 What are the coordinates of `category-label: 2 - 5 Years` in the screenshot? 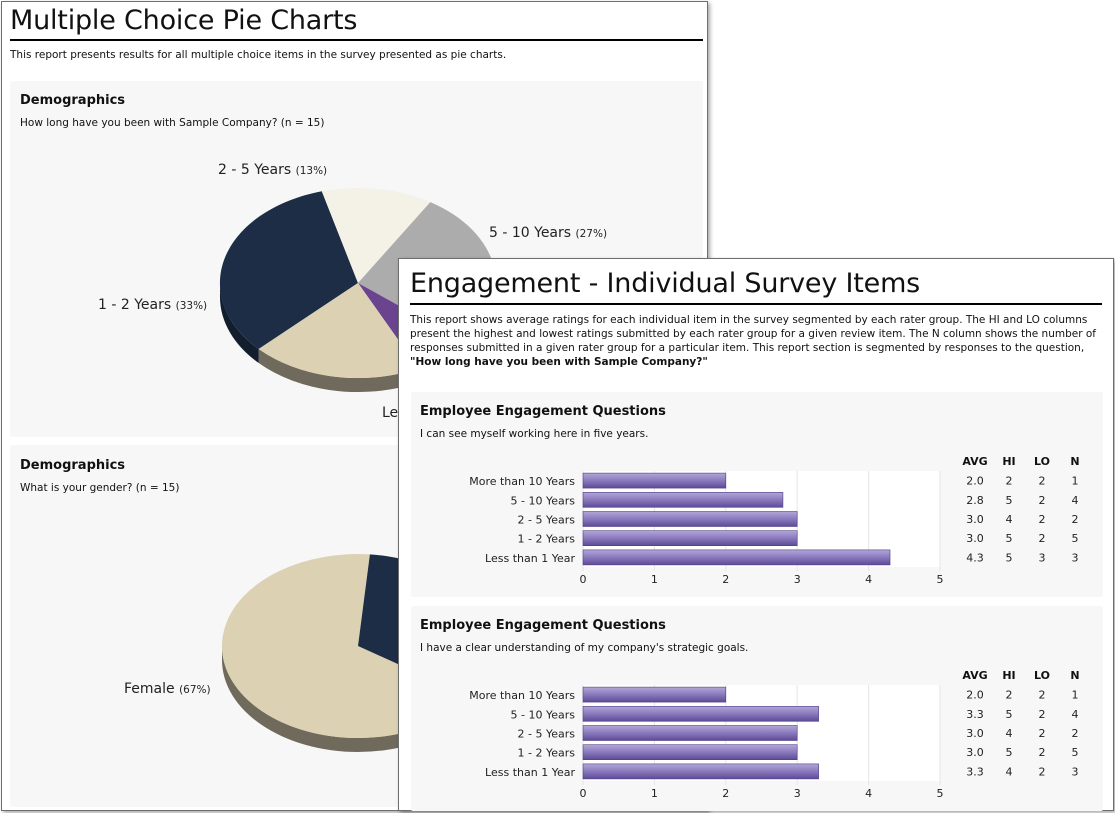 It's located at (547, 734).